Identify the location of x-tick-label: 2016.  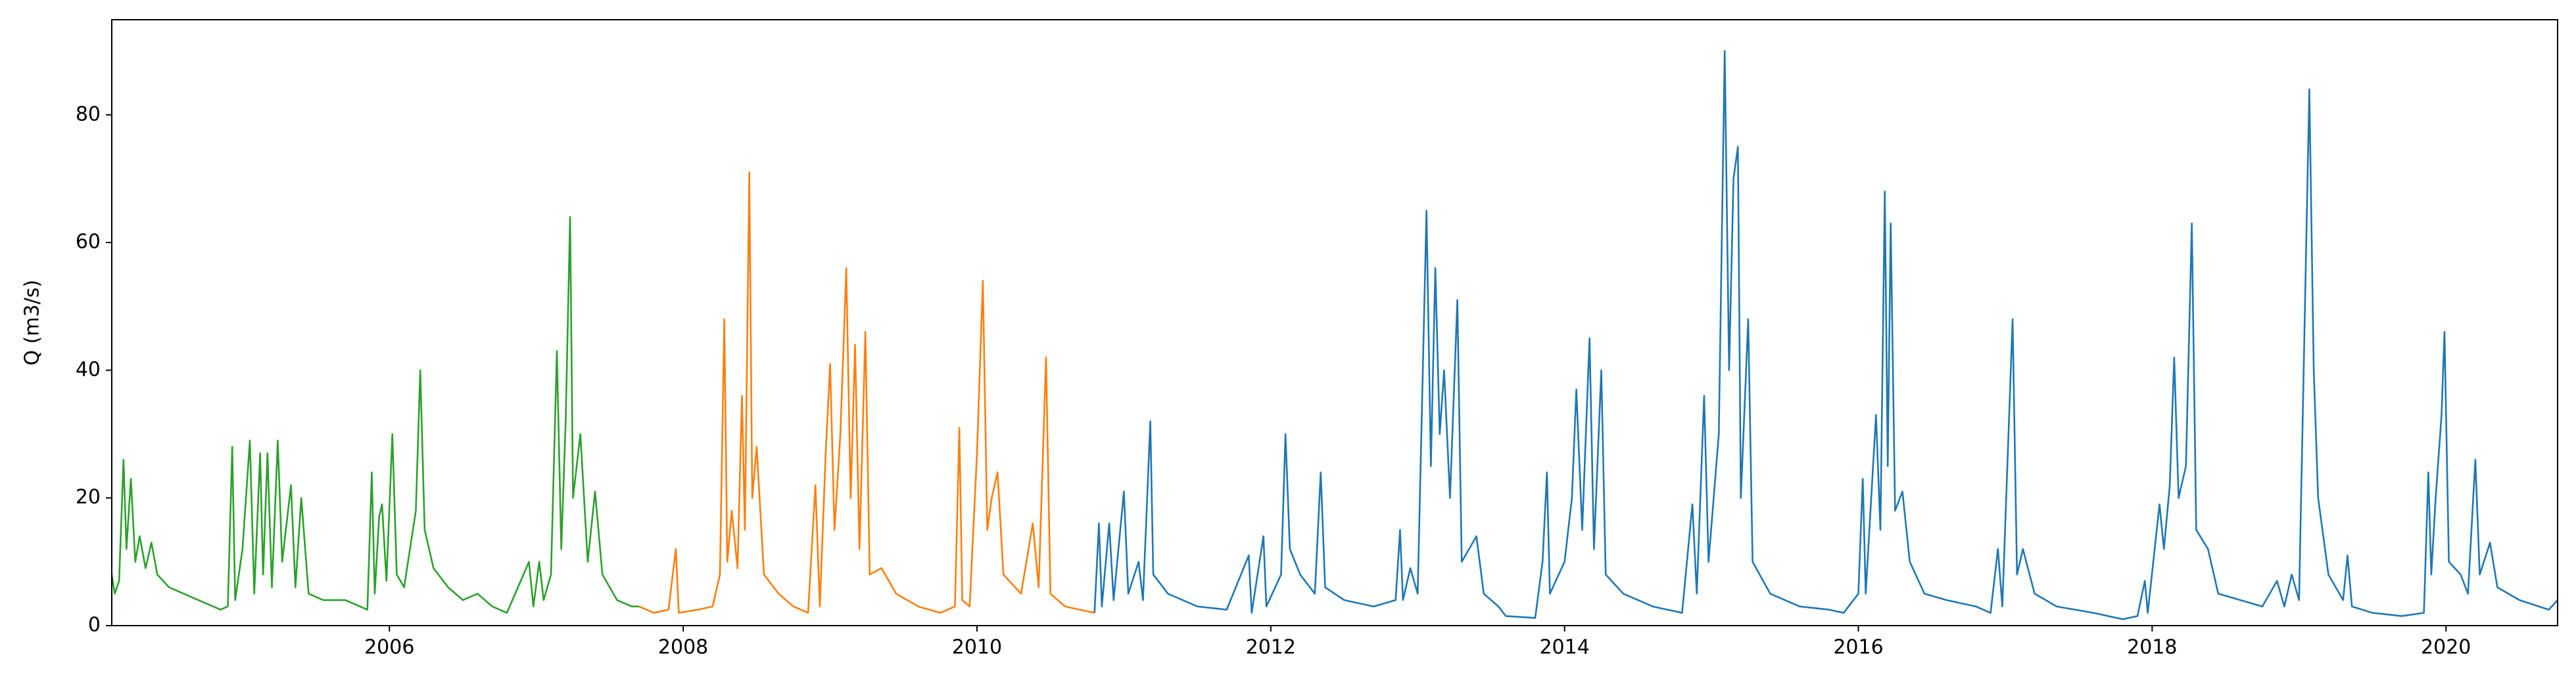
(1858, 647).